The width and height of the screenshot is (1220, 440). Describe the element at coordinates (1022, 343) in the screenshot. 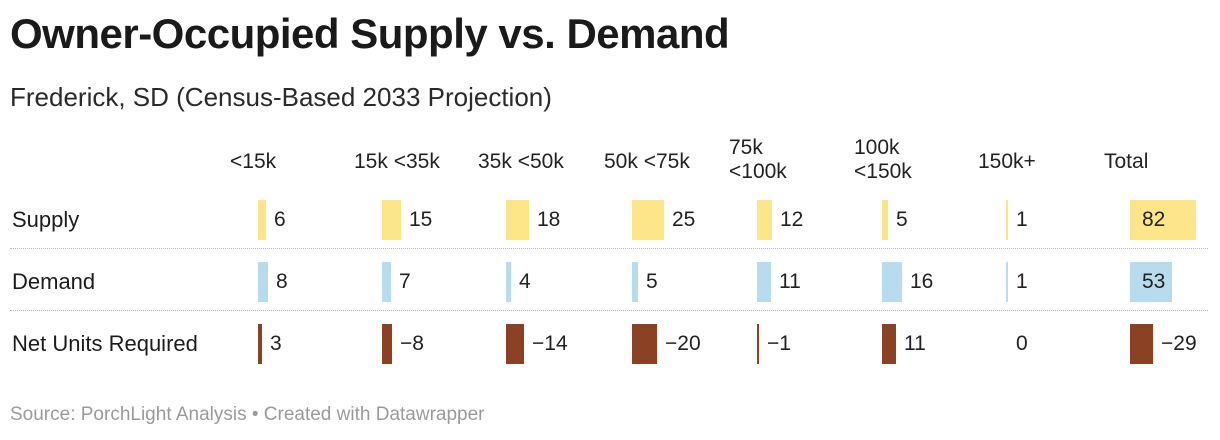

I see `net-value: 0` at that location.